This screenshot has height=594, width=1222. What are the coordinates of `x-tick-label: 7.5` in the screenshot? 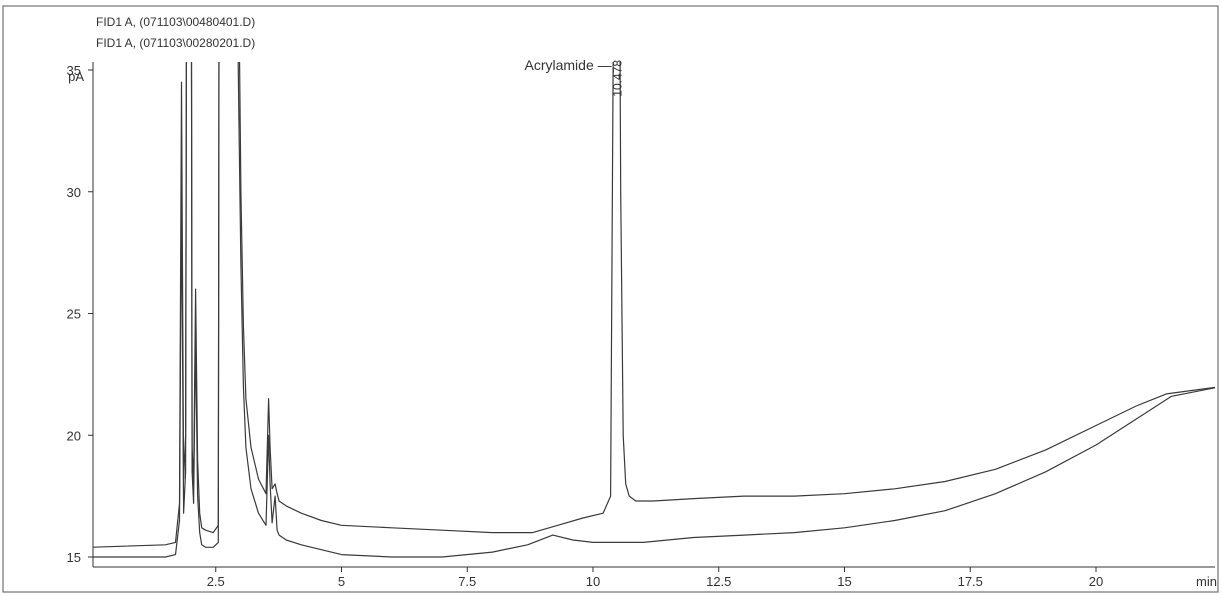 It's located at (467, 581).